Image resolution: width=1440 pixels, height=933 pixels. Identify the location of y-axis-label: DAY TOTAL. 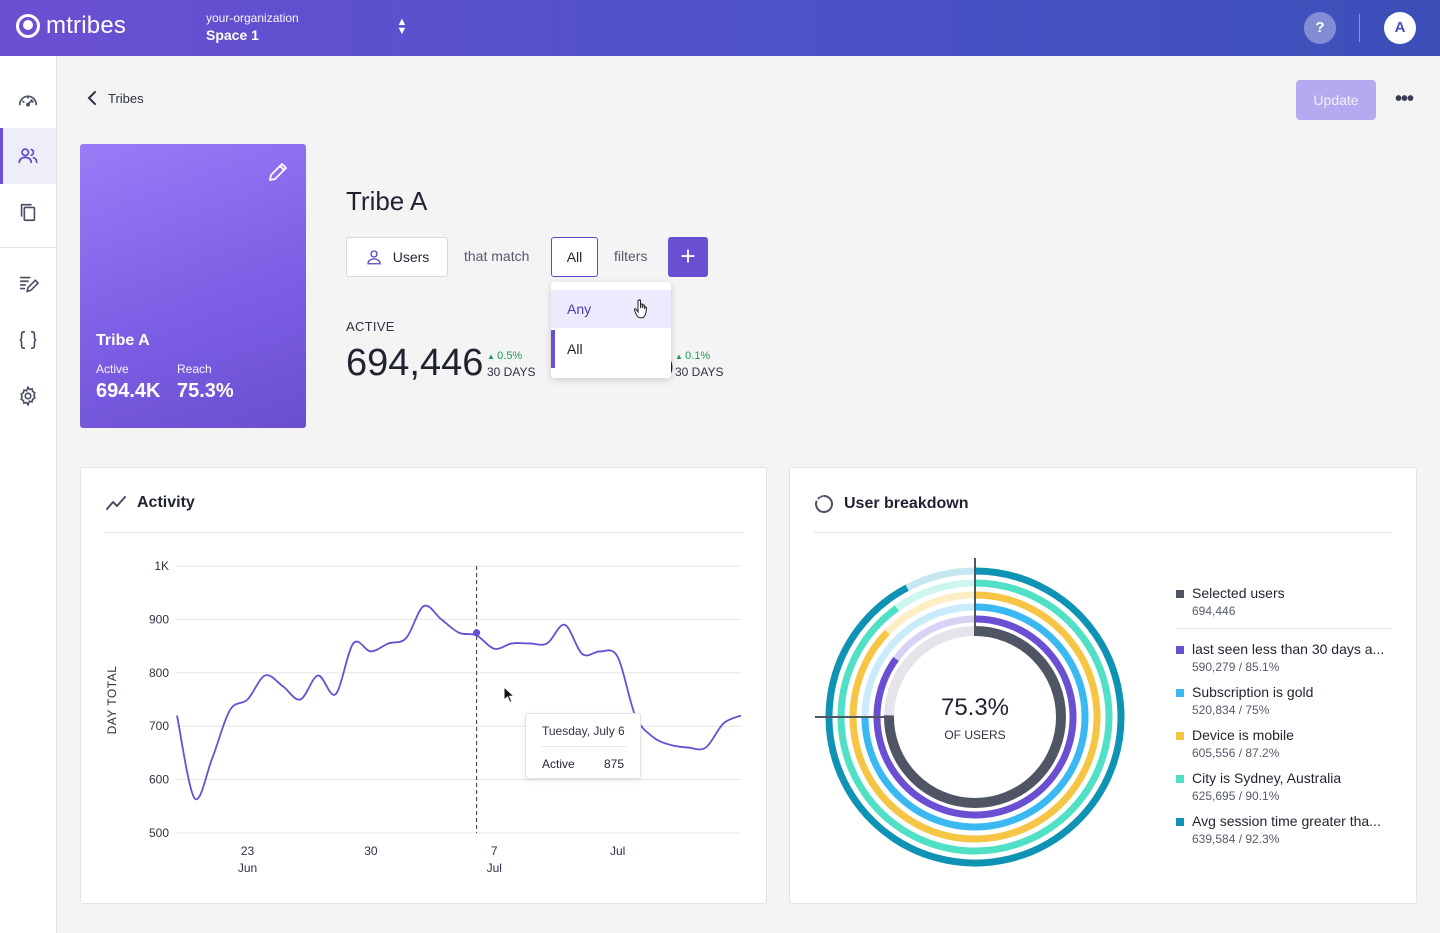
(112, 700).